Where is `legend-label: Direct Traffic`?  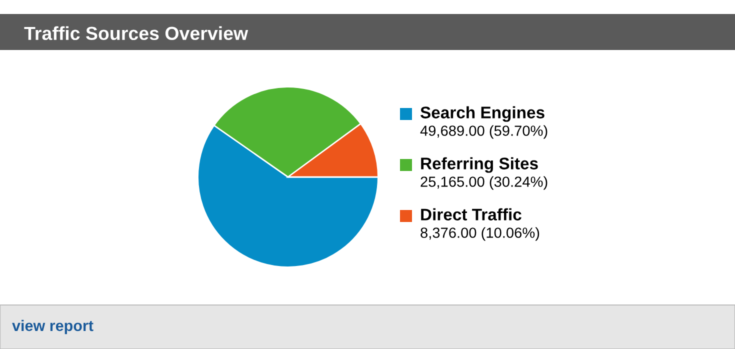 legend-label: Direct Traffic is located at coordinates (471, 214).